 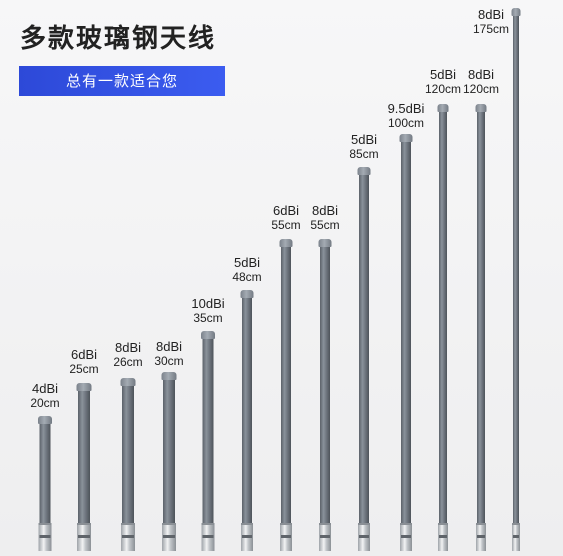 I want to click on slogan-banner: 总有一款适合您, so click(x=122, y=81).